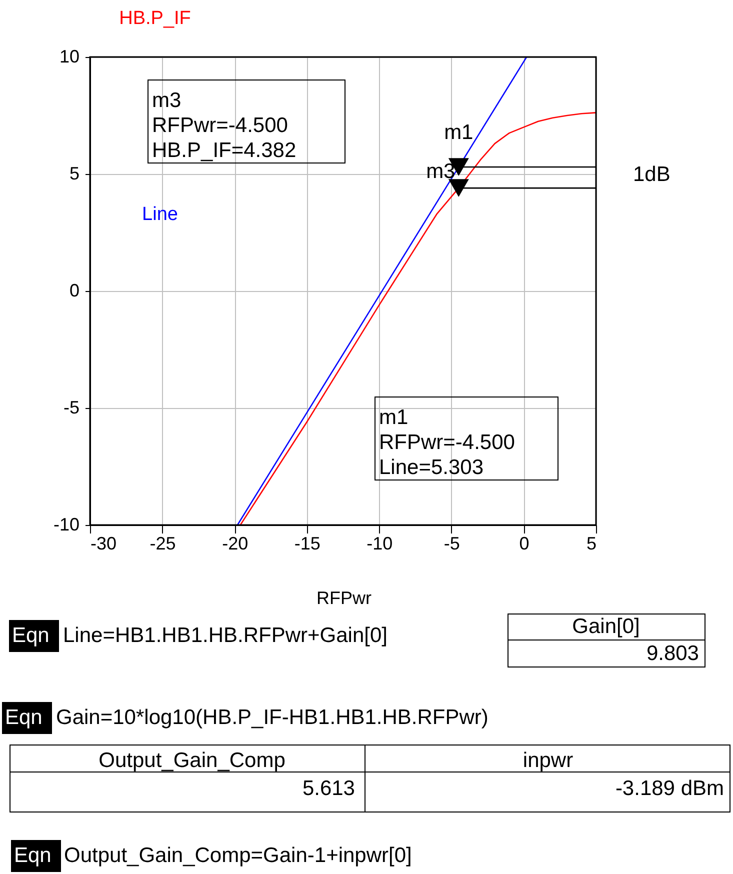 The width and height of the screenshot is (733, 874). I want to click on annotation: m3, so click(441, 172).